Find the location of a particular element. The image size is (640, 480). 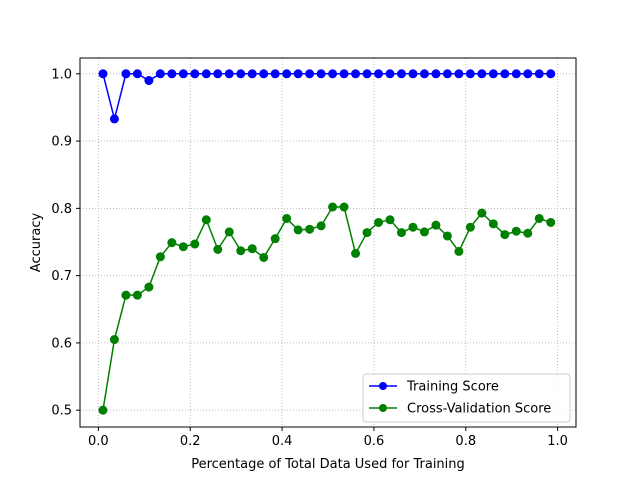

y-tick-label: 0.7 is located at coordinates (61, 276).